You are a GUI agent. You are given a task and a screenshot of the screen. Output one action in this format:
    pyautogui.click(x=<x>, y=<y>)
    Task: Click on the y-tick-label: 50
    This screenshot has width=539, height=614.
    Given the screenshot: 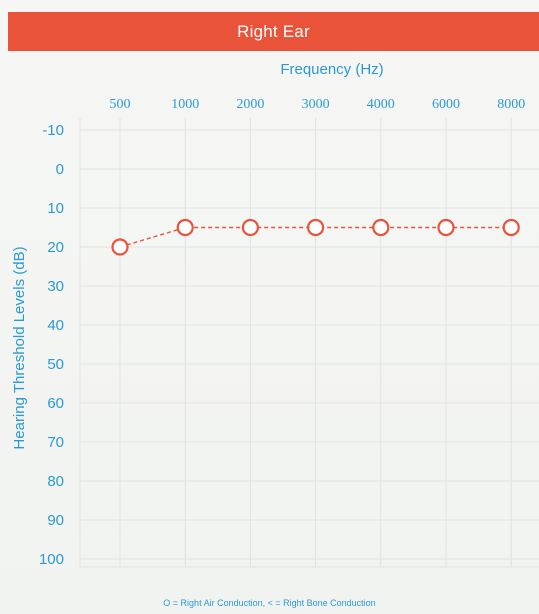 What is the action you would take?
    pyautogui.click(x=55, y=364)
    